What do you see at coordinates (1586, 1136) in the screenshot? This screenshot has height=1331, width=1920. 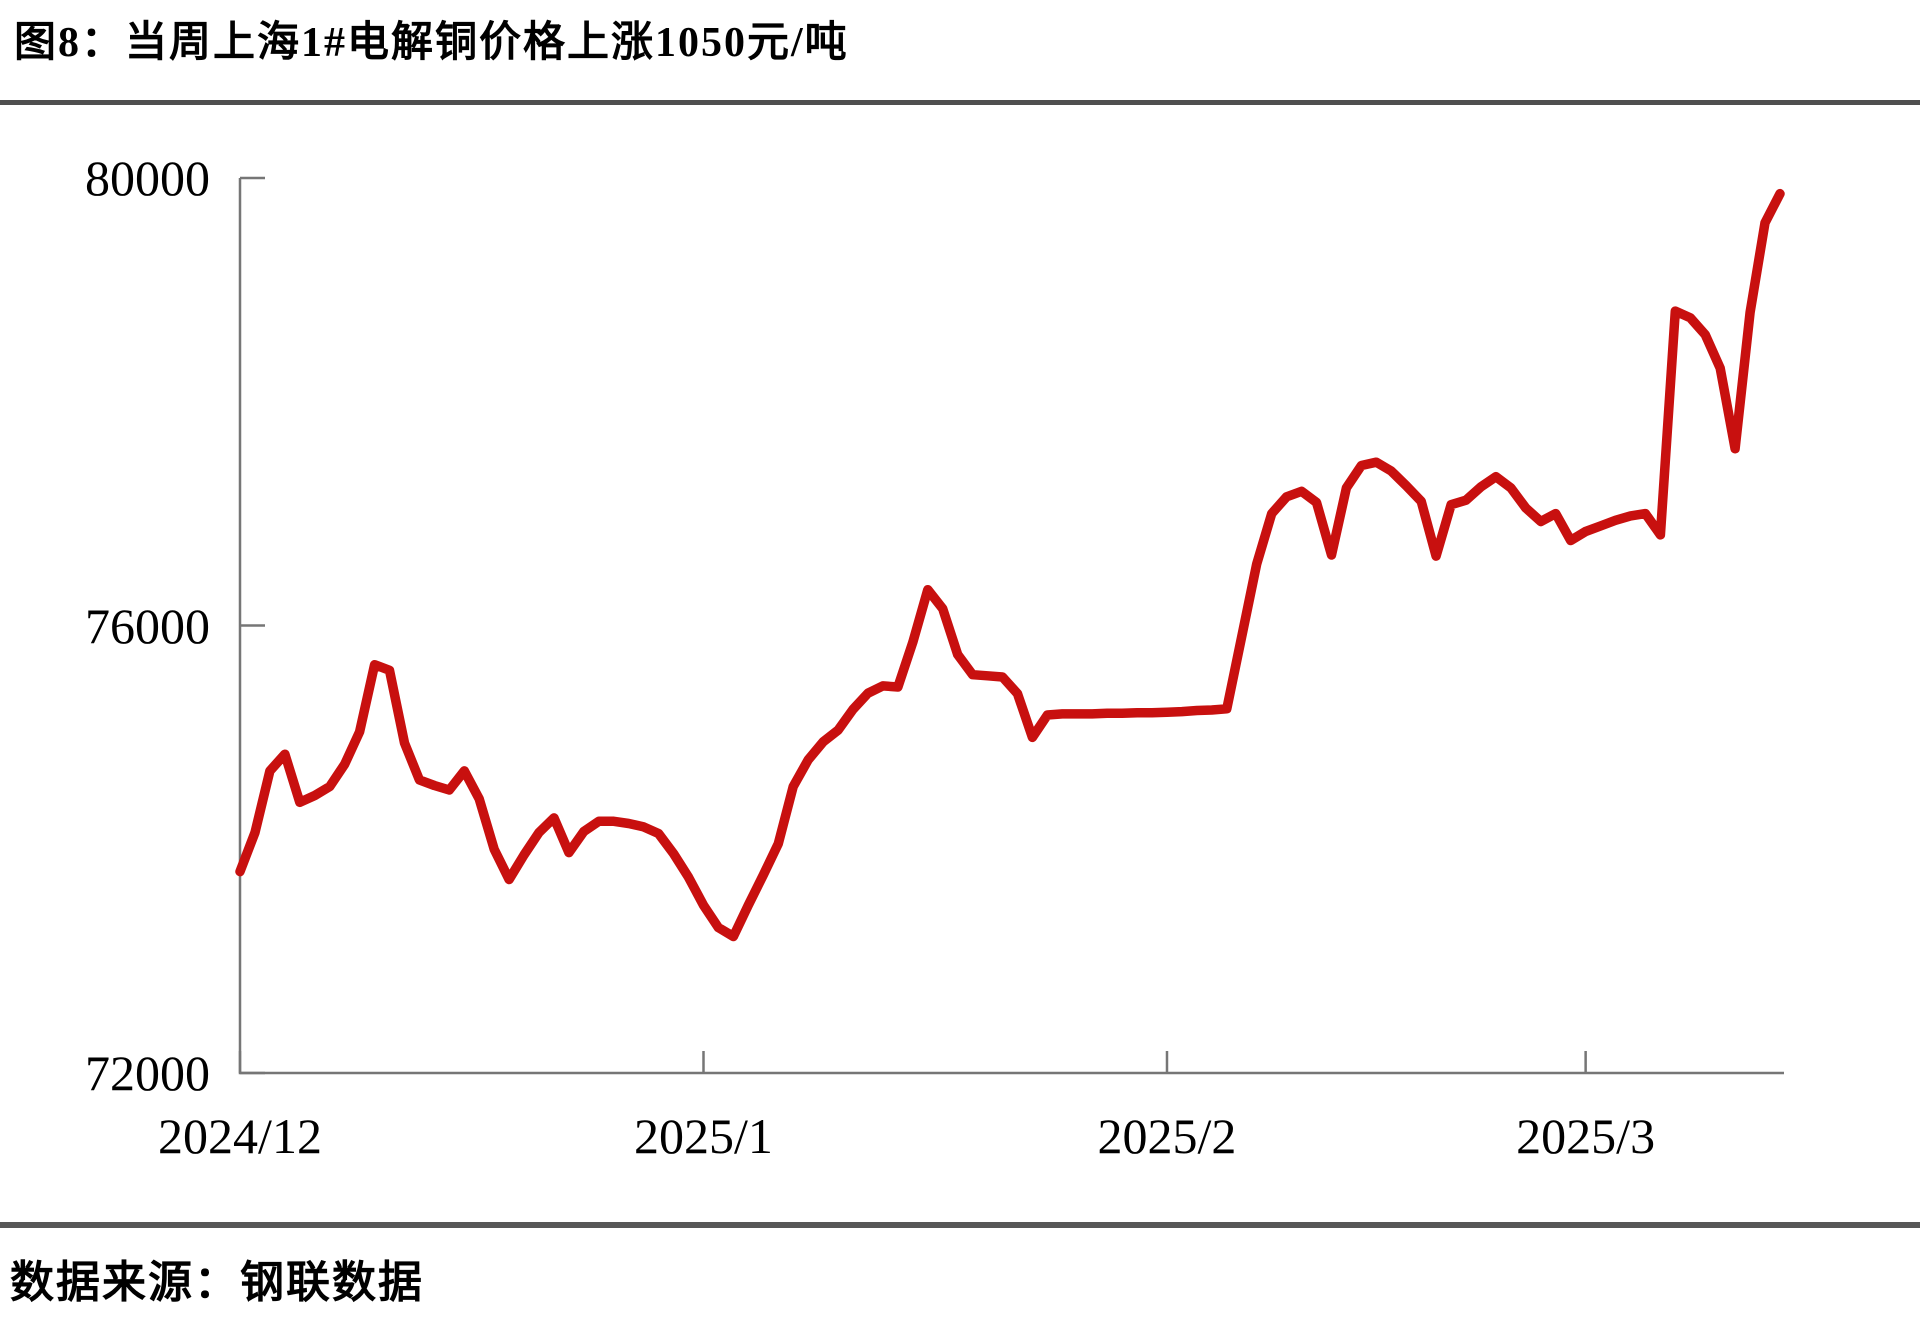 I see `x-axis-label-2025-3: 2025/3` at bounding box center [1586, 1136].